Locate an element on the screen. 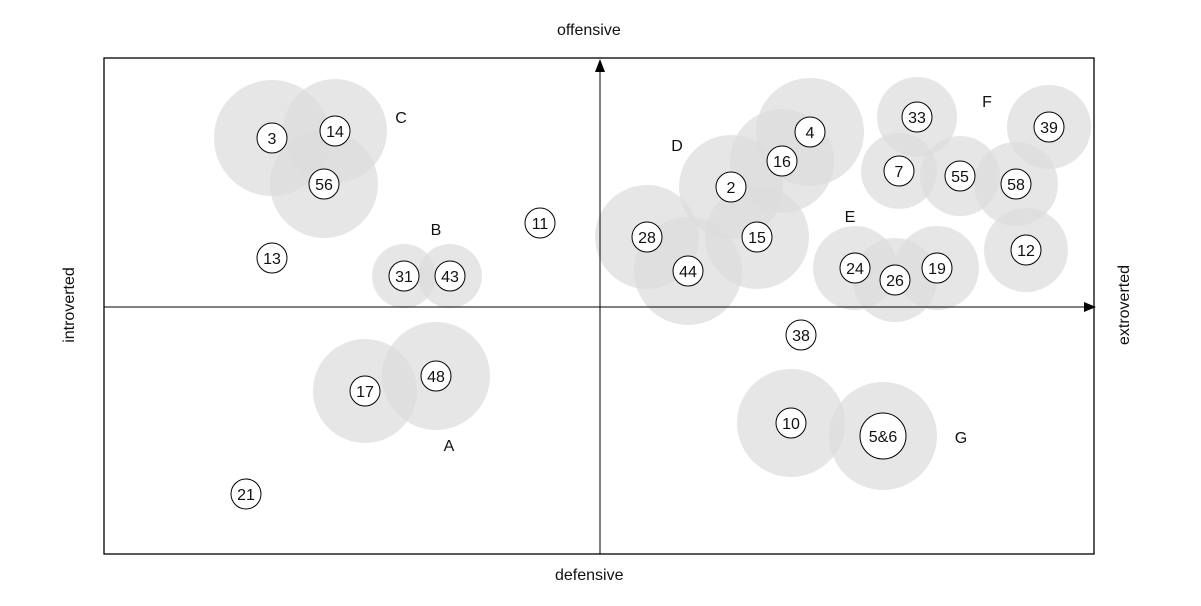 The height and width of the screenshot is (606, 1201). node-label: 4 is located at coordinates (810, 133).